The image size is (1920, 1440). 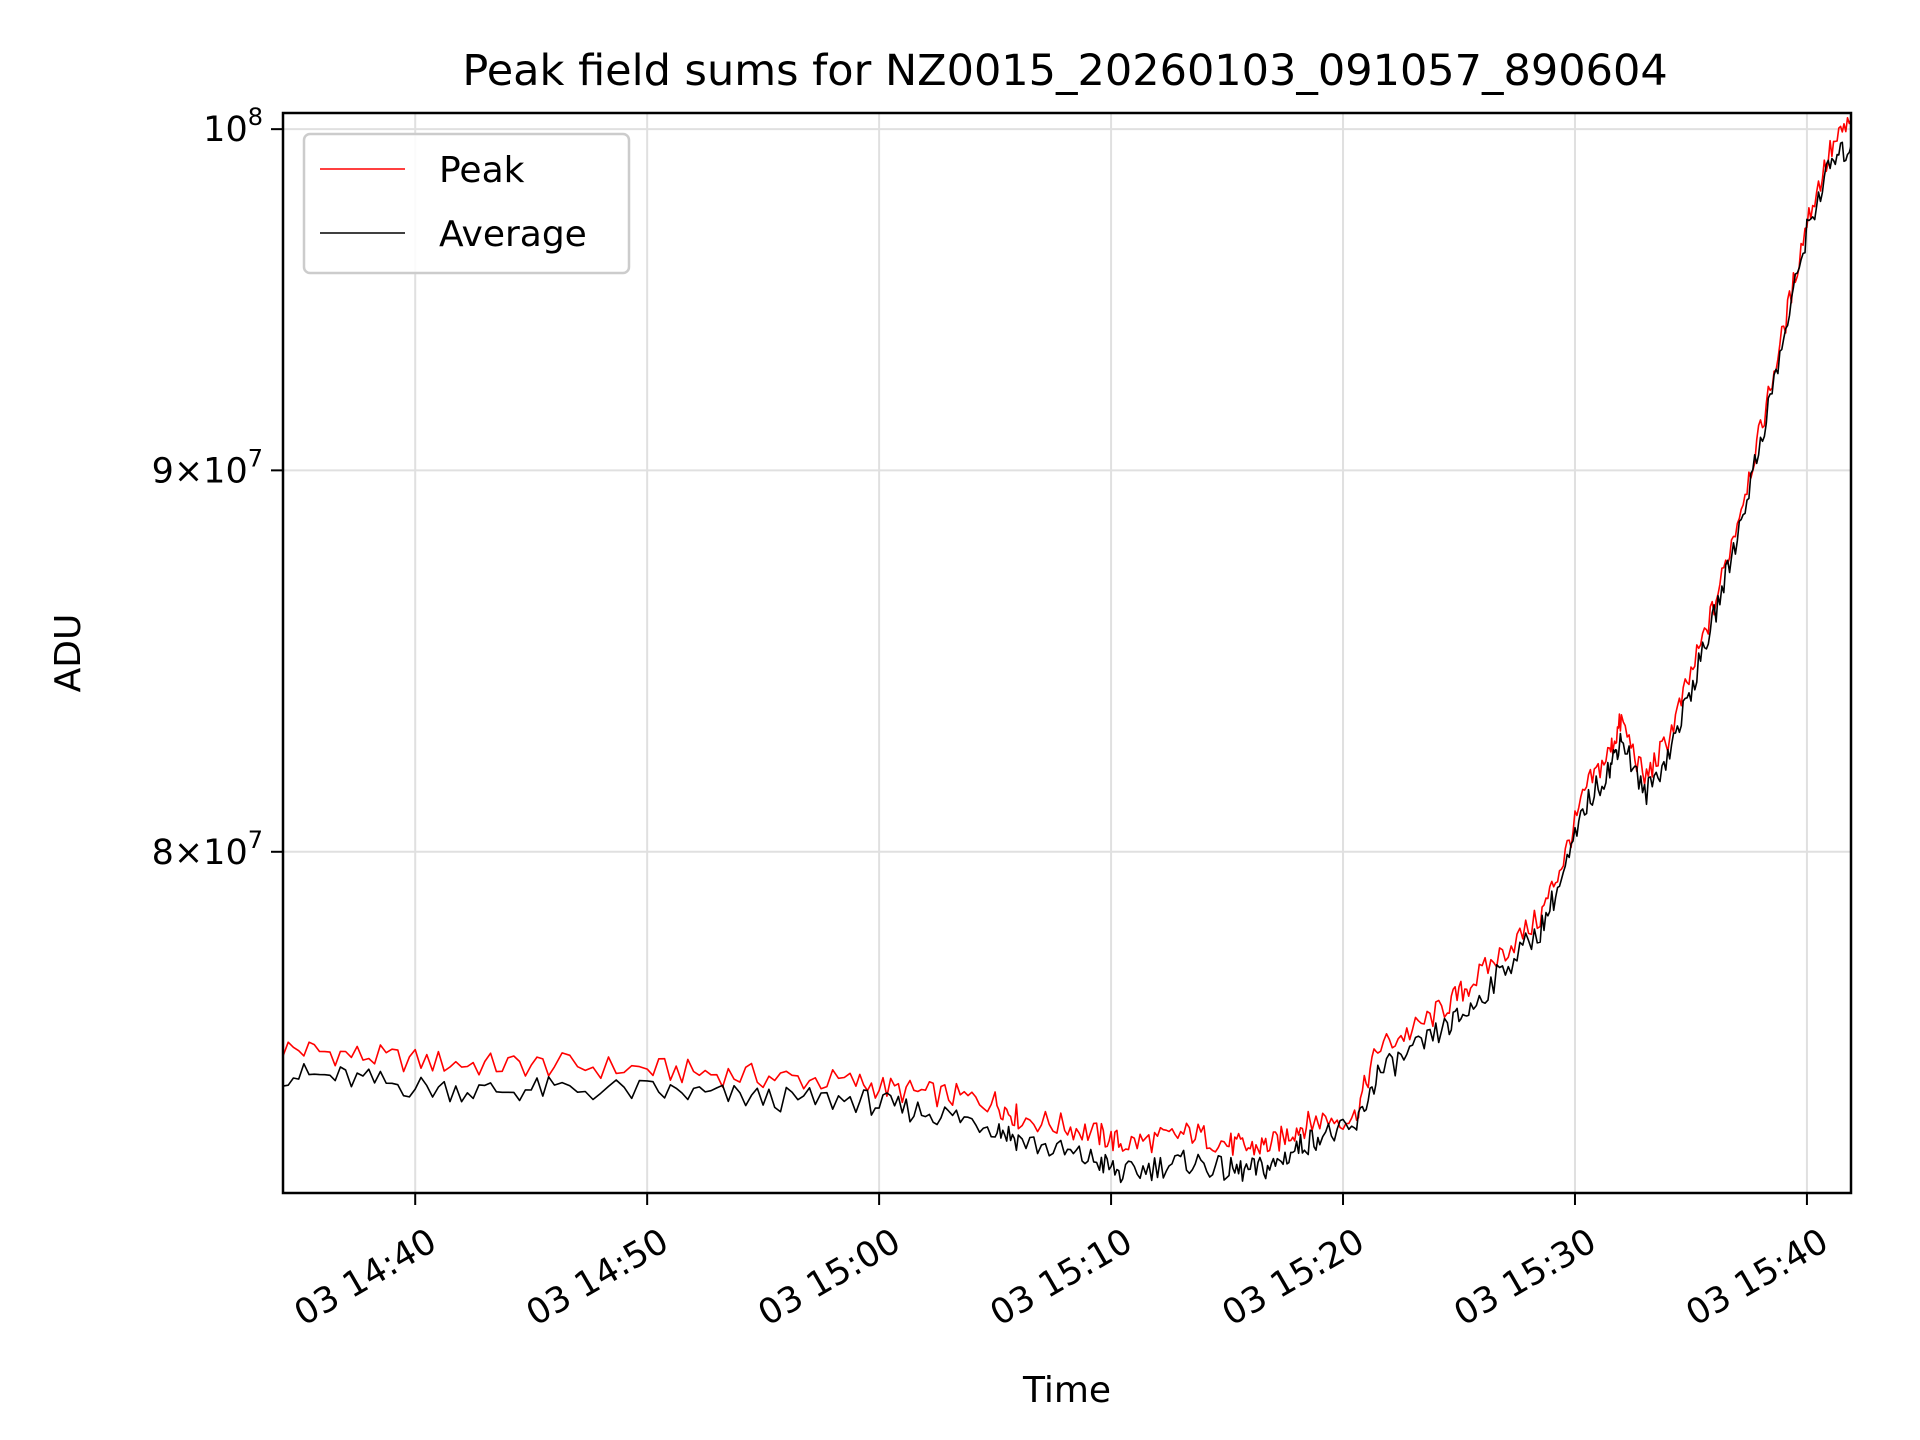 I want to click on y-tick-label: 108, so click(x=233, y=126).